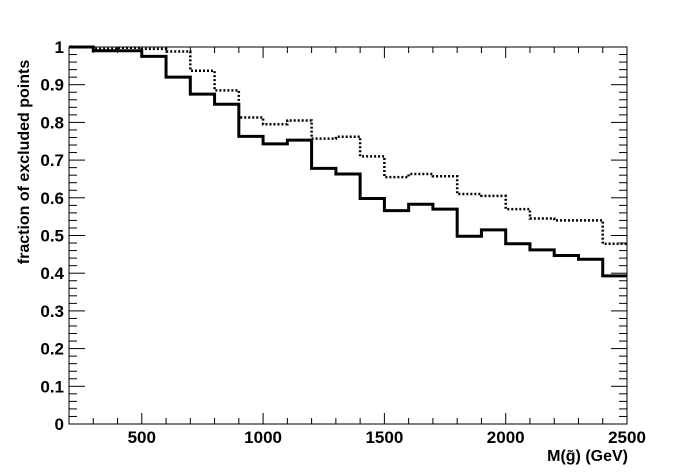 The width and height of the screenshot is (696, 472). I want to click on y-tick-label: 1, so click(59, 47).